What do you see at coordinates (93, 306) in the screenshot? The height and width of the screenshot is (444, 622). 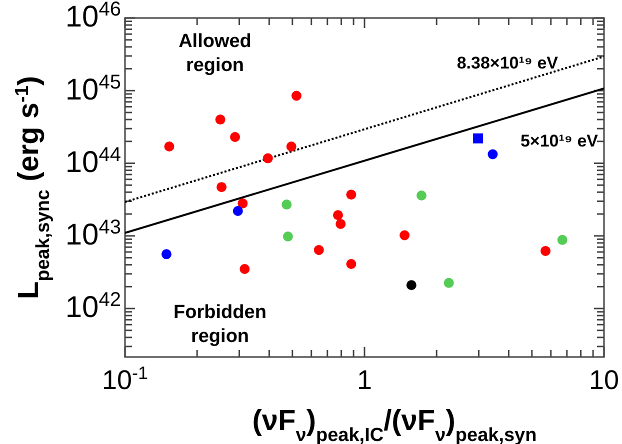 I see `y-tick-label: 10$^{42}$` at bounding box center [93, 306].